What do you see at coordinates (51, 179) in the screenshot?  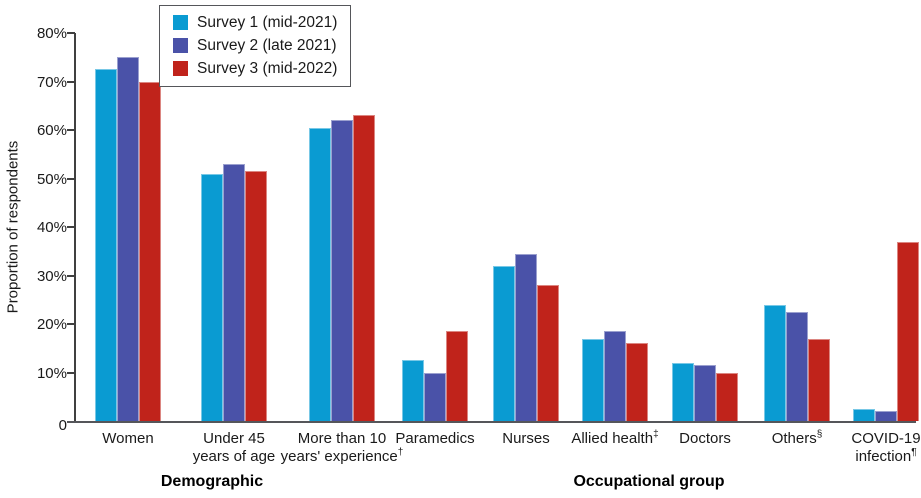 I see `y-axis-tick-label: 50%` at bounding box center [51, 179].